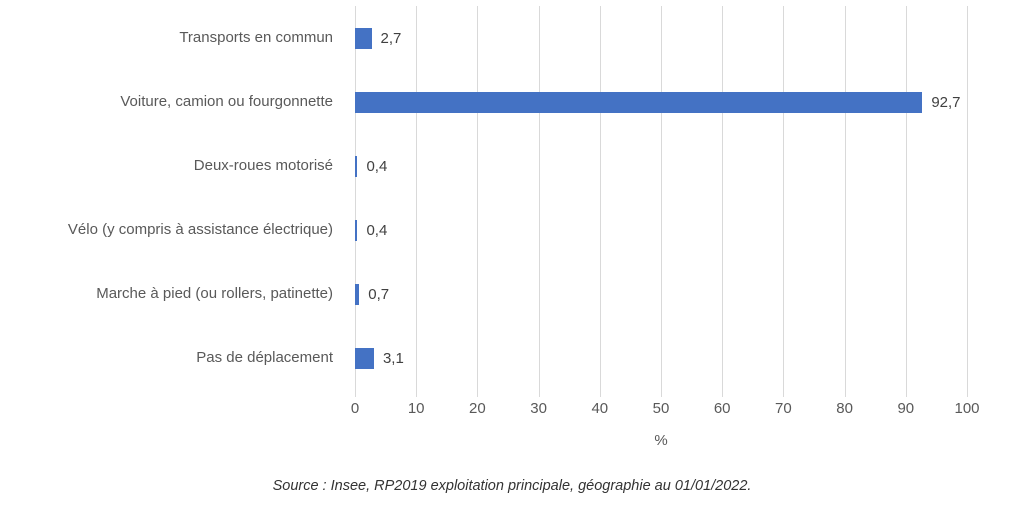  What do you see at coordinates (214, 293) in the screenshot?
I see `category-label: Marche à pied (ou rollers, patinette)` at bounding box center [214, 293].